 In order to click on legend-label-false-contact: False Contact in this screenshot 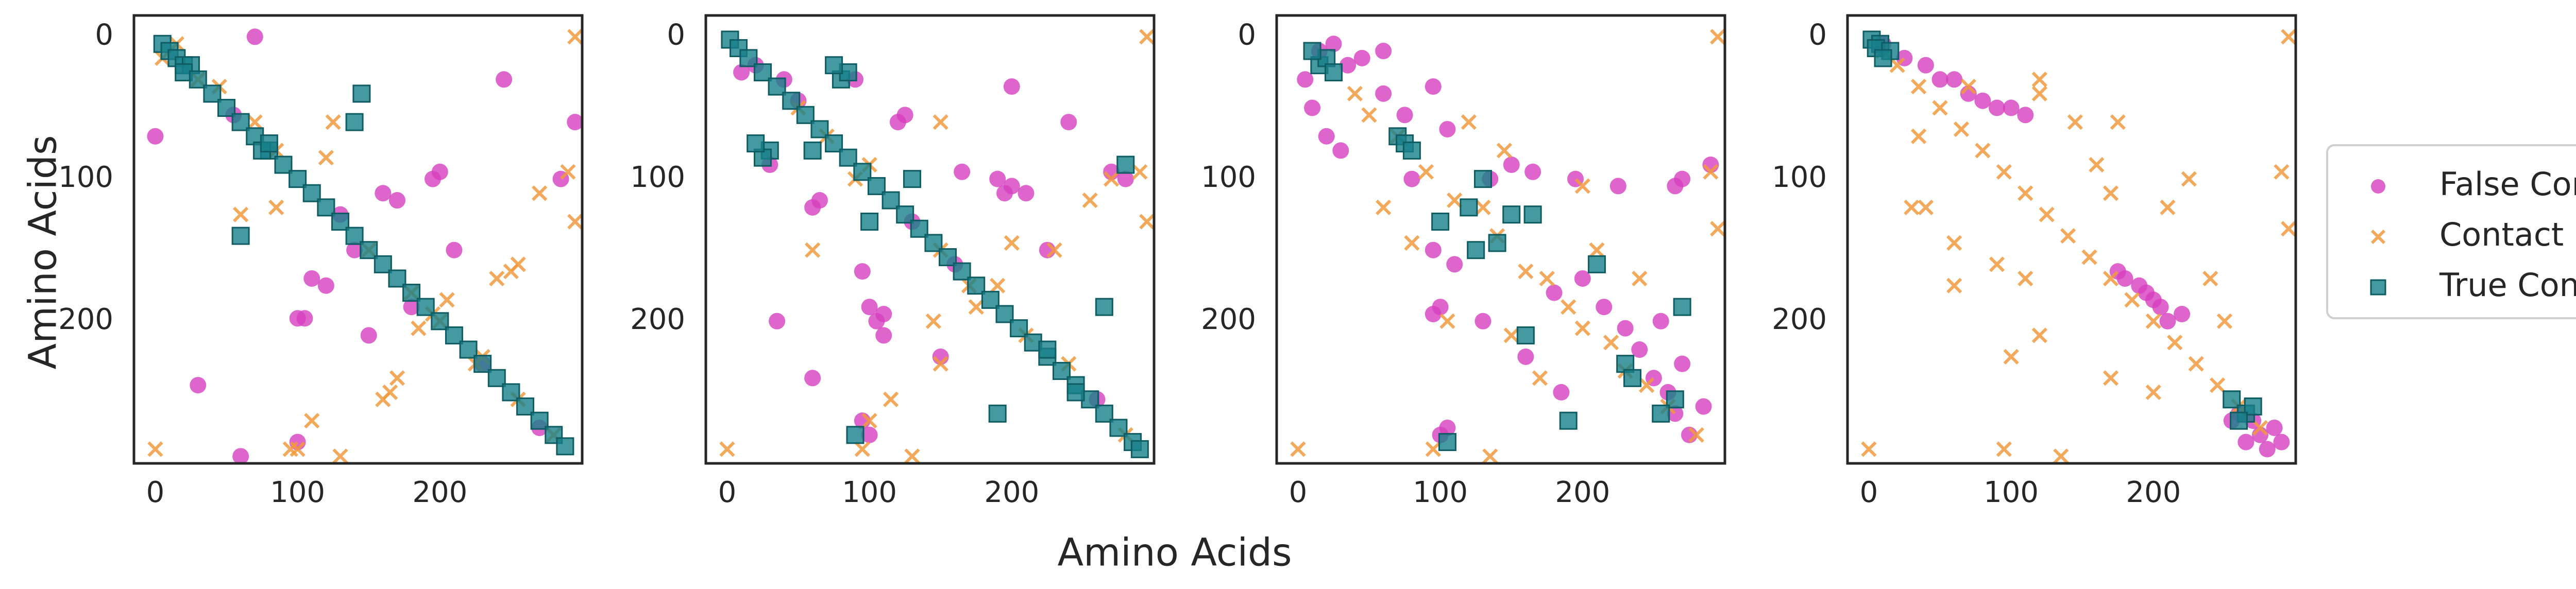, I will do `click(2508, 184)`.